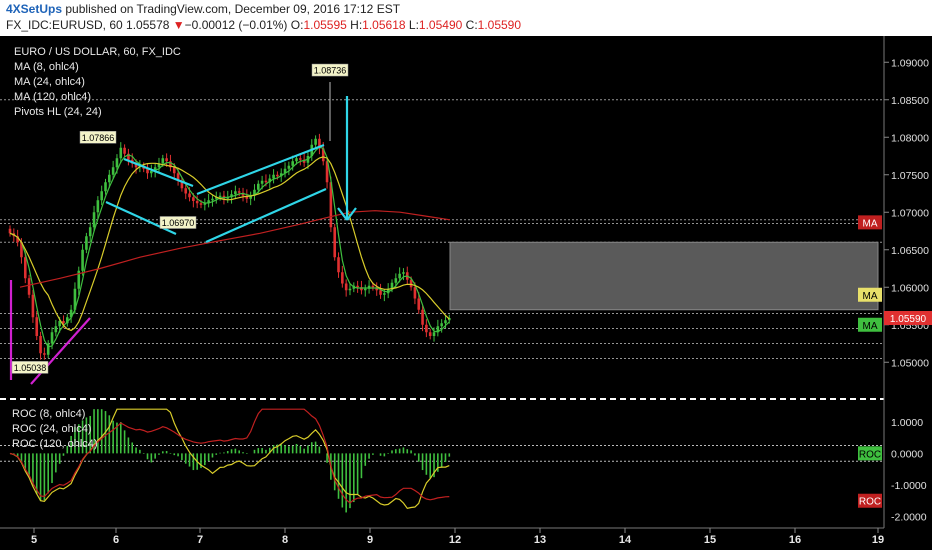  What do you see at coordinates (910, 251) in the screenshot?
I see `price-tick-label: 1.06500` at bounding box center [910, 251].